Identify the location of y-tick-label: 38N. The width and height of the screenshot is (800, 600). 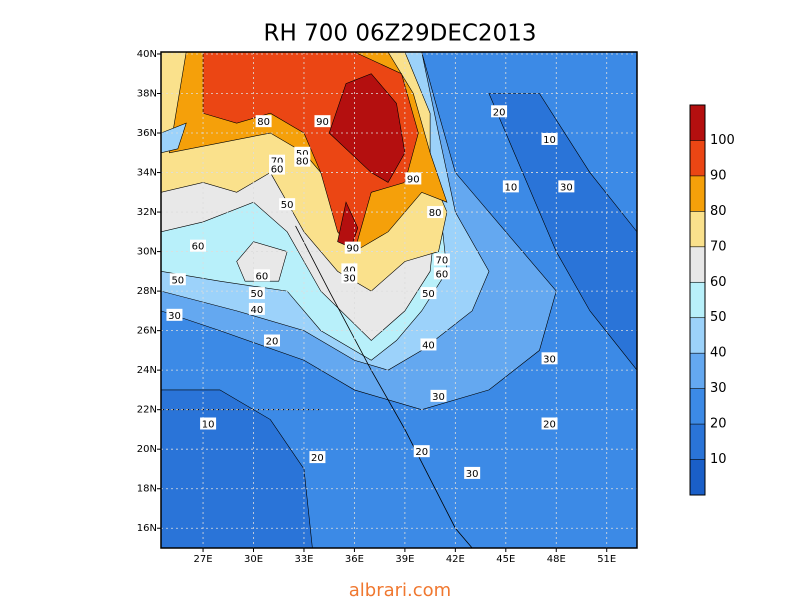
(147, 93).